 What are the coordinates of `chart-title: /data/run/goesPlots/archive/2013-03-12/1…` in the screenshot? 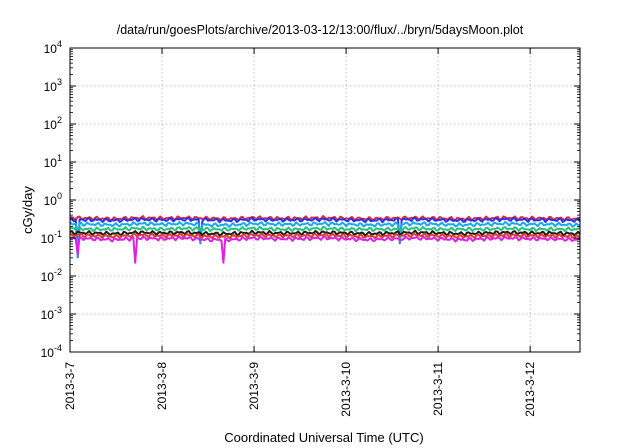 It's located at (320, 30).